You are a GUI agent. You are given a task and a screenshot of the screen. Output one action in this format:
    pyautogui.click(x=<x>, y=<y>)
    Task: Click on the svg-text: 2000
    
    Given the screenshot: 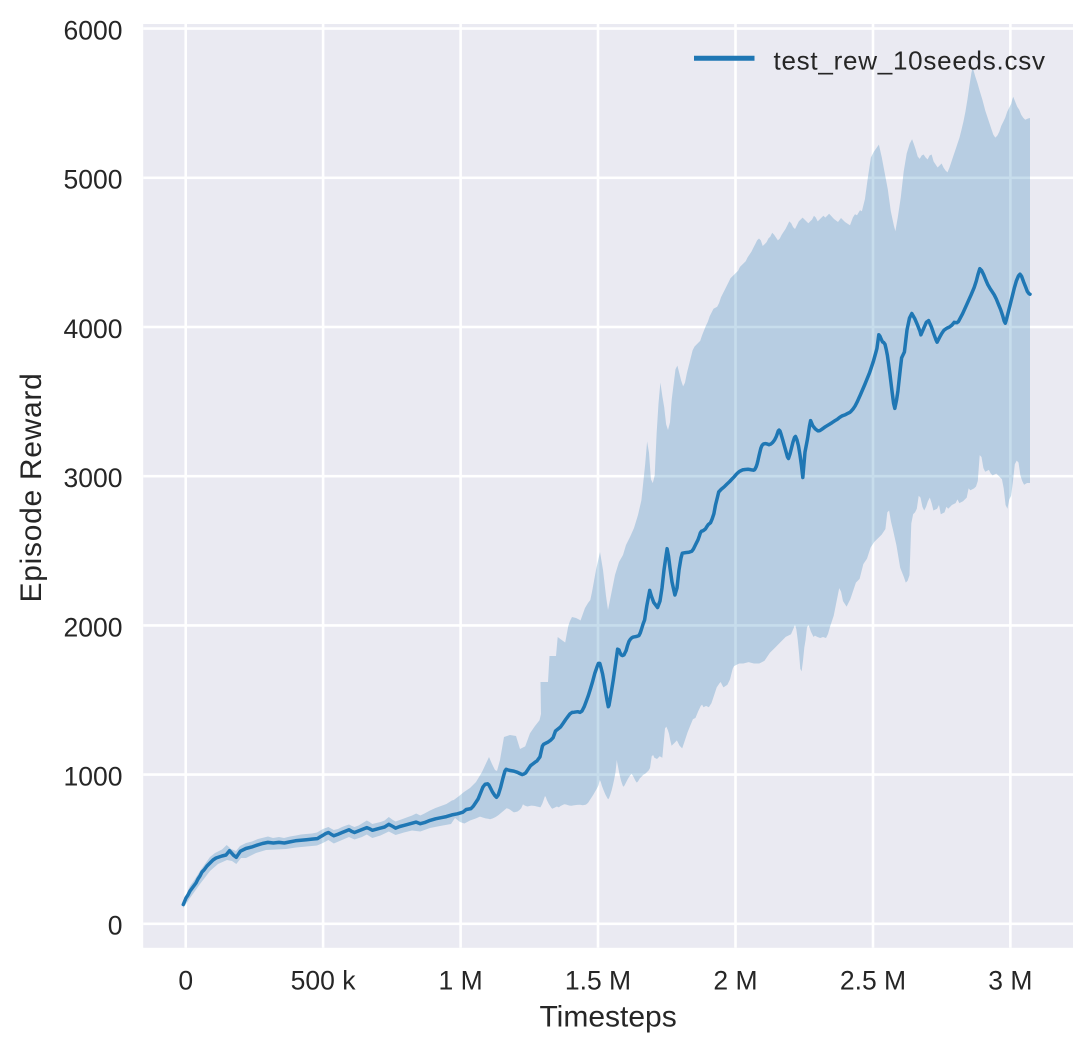 What is the action you would take?
    pyautogui.click(x=93, y=627)
    